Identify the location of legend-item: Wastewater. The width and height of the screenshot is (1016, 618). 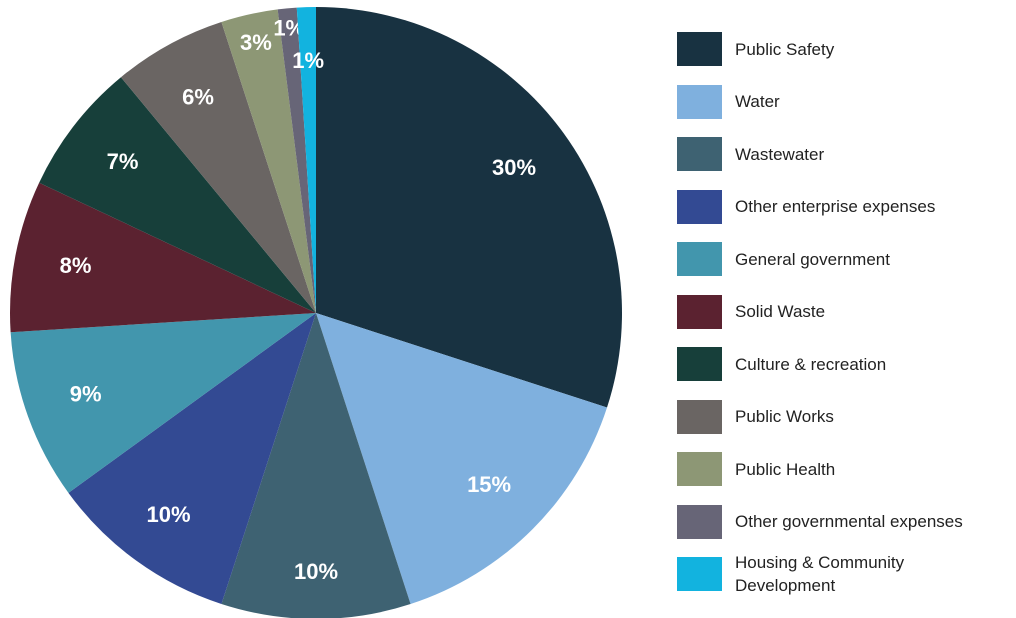
(844, 154).